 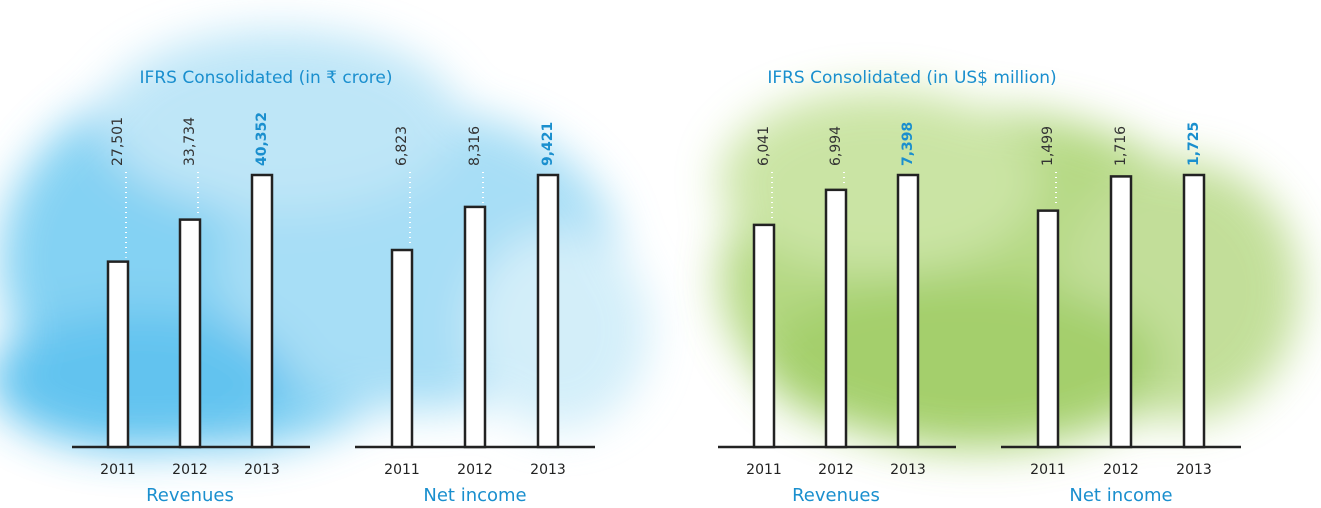 I want to click on value-label: 1,716, so click(x=1121, y=146).